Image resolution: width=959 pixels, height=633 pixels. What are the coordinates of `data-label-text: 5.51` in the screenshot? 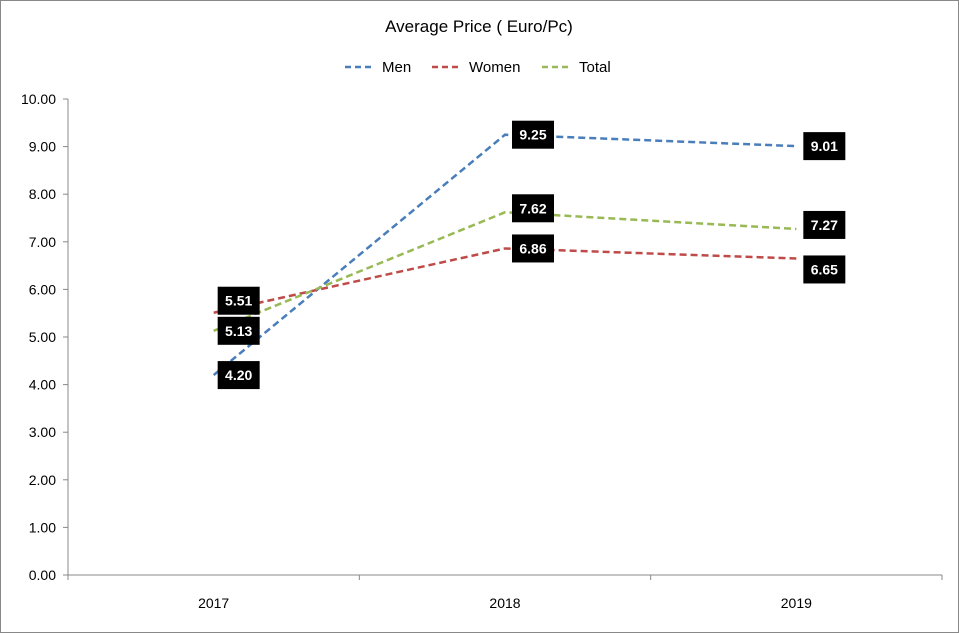 It's located at (238, 301).